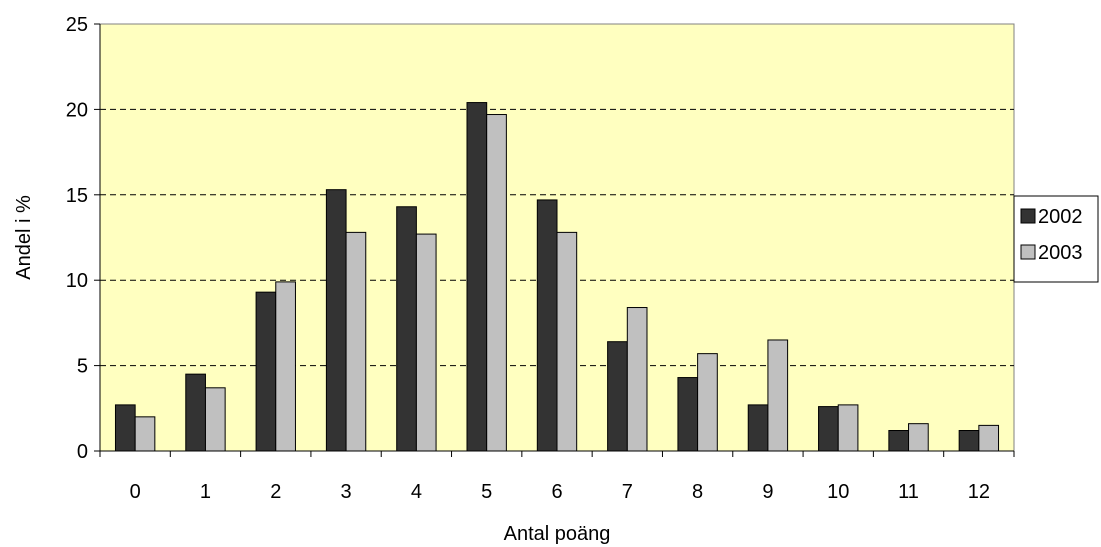 The width and height of the screenshot is (1101, 547). Describe the element at coordinates (135, 492) in the screenshot. I see `x-tick-label: 0` at that location.